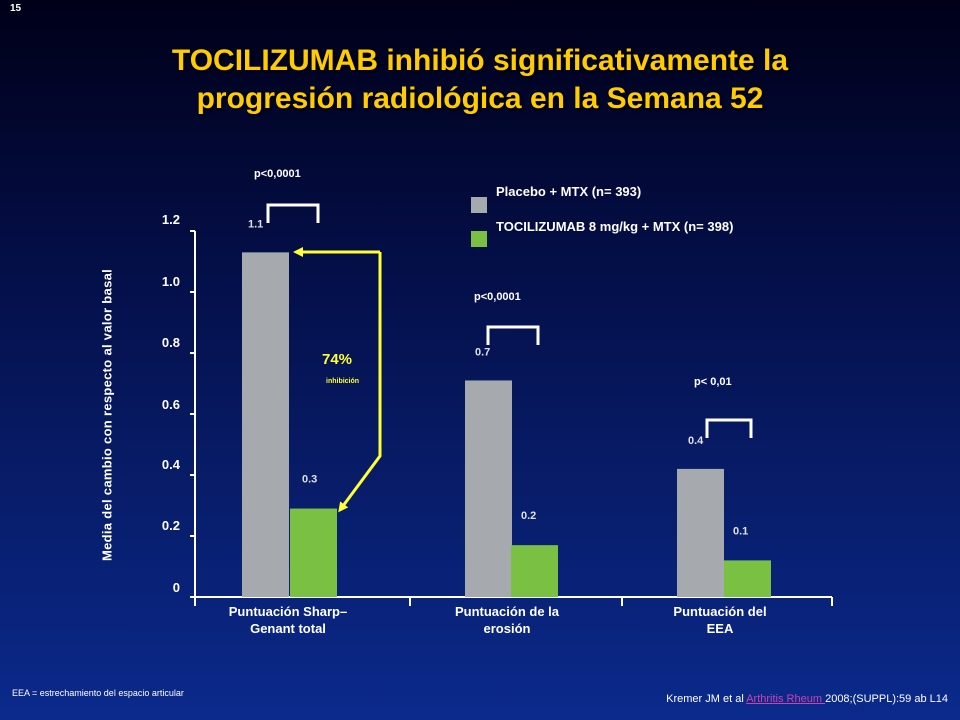 This screenshot has width=960, height=720. Describe the element at coordinates (170, 464) in the screenshot. I see `y-tick-label: 0.4` at that location.